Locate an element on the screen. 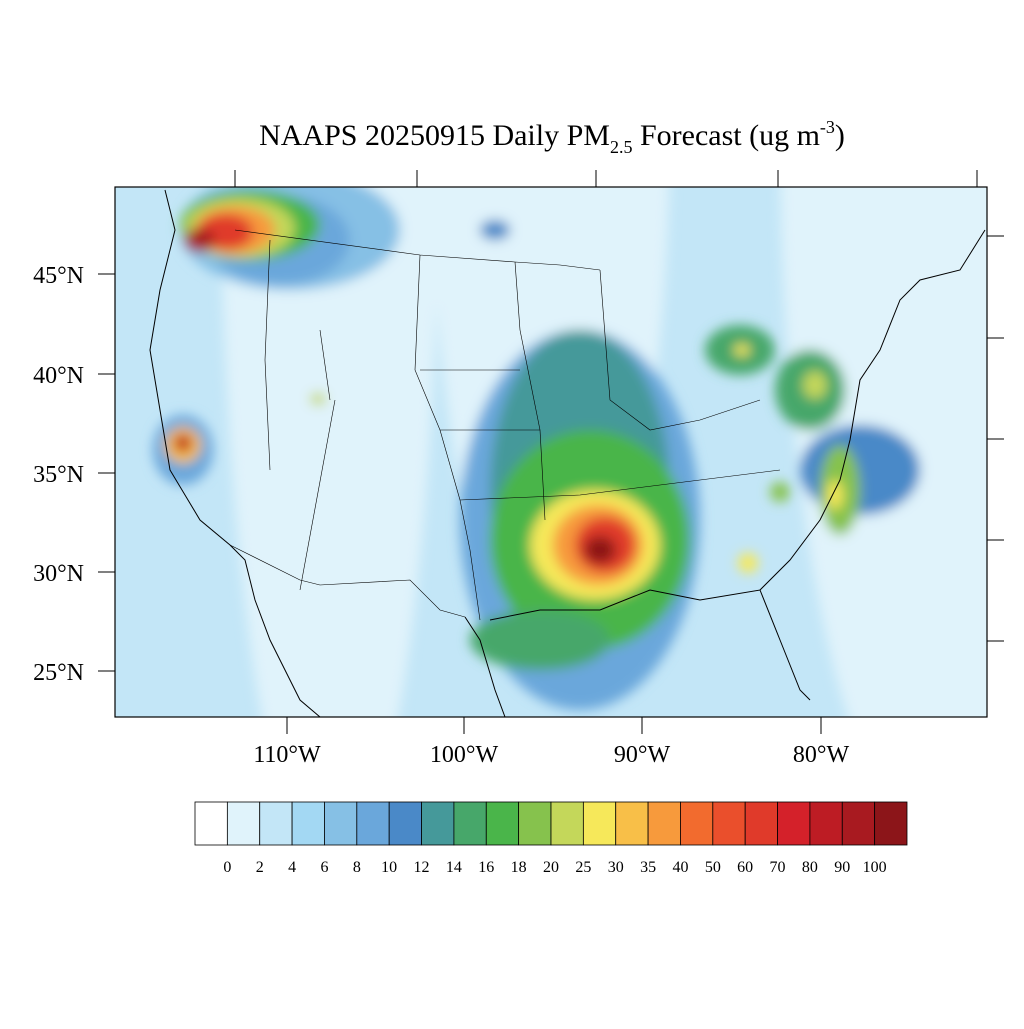 The image size is (1024, 1029). west-coast is located at coordinates (235, 453).